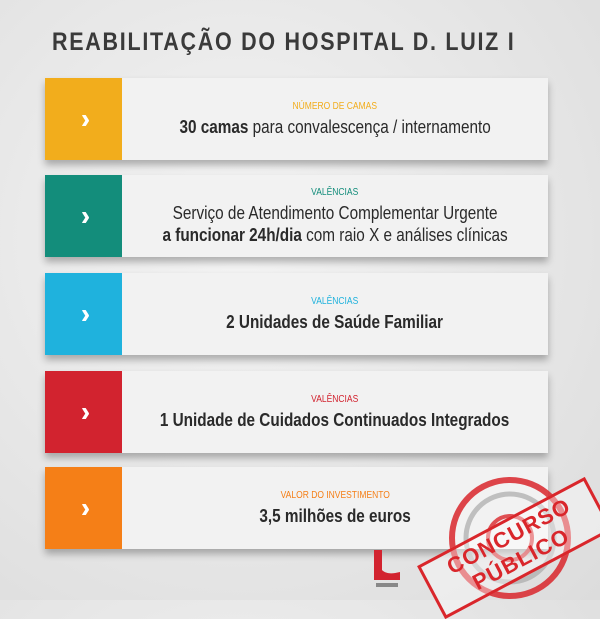 The image size is (600, 619). Describe the element at coordinates (510, 538) in the screenshot. I see `stamp-seal-icon` at that location.